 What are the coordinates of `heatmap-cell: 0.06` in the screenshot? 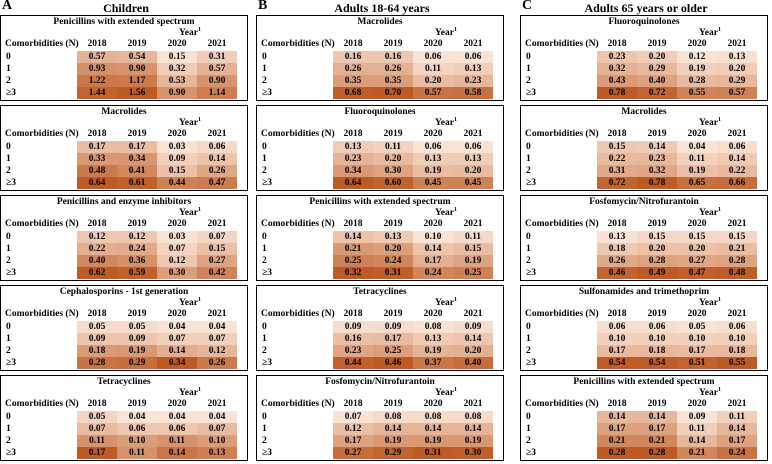 It's located at (433, 57).